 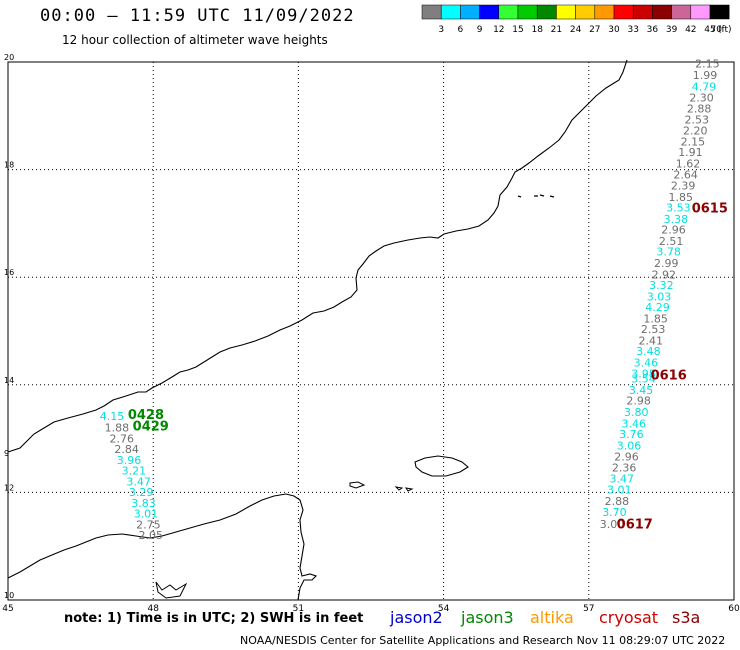 What do you see at coordinates (624, 467) in the screenshot?
I see `wave-height-value: 2.36` at bounding box center [624, 467].